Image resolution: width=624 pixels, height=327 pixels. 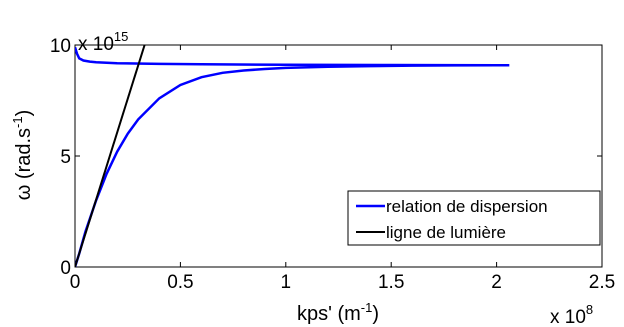 I want to click on x-tick-label: 0.5, so click(x=180, y=282).